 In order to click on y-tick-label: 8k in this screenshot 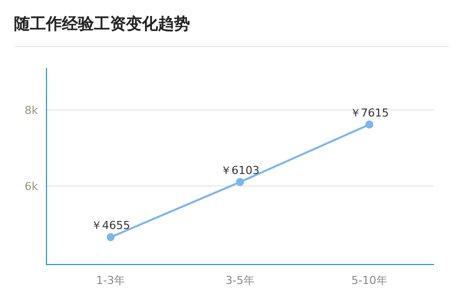, I will do `click(31, 110)`.